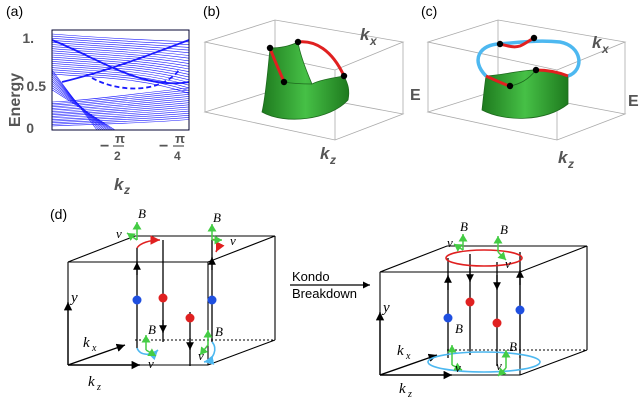  I want to click on panel-d-right-bv-arrows, so click(479, 305).